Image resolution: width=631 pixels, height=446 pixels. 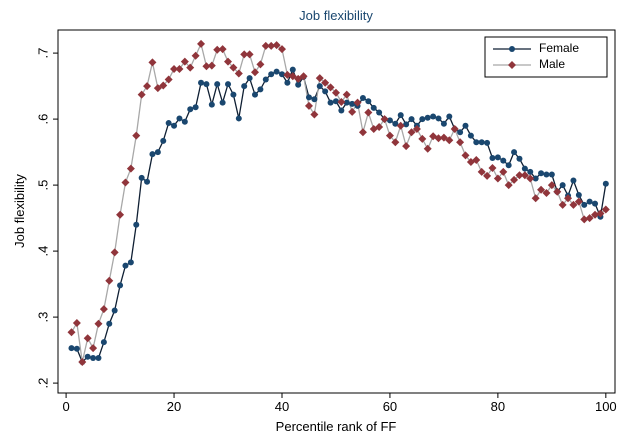 I want to click on x-tick-label: 100, so click(x=606, y=406).